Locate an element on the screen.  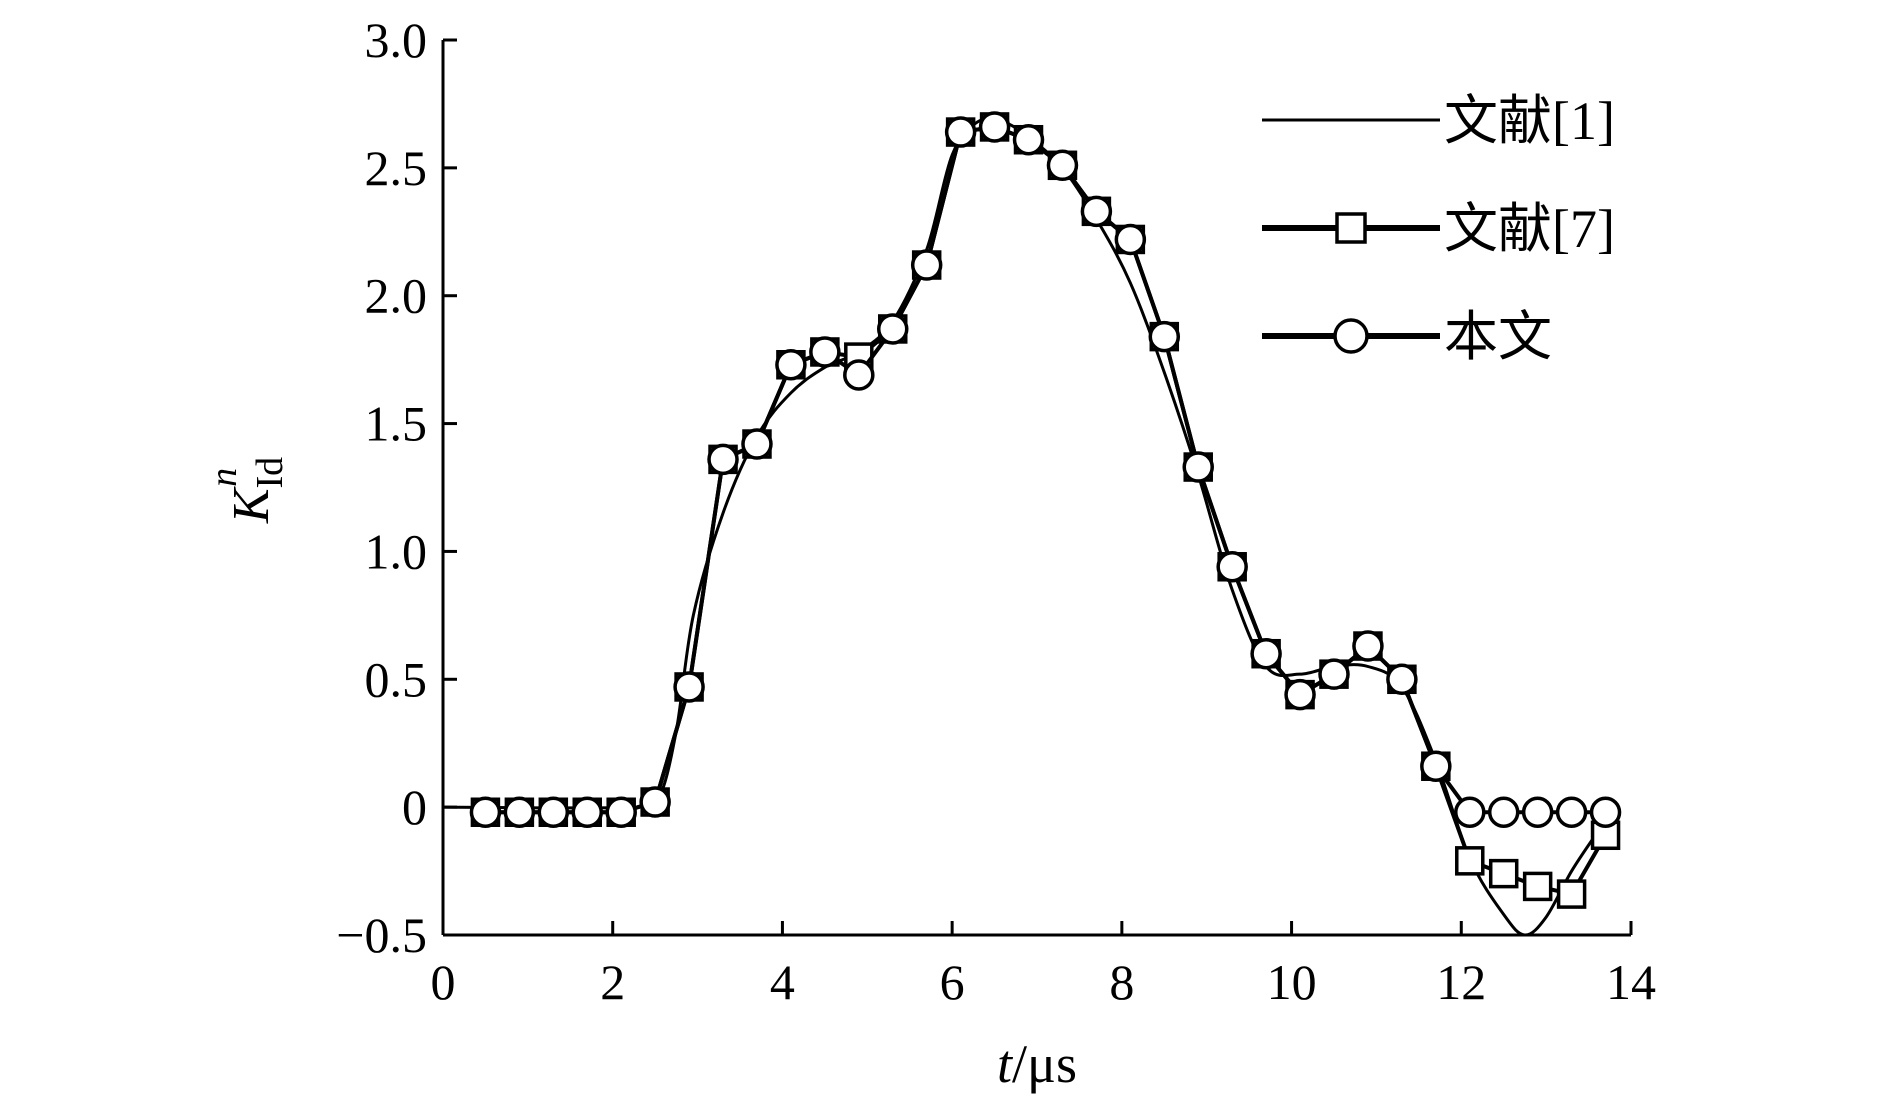
y-tick-label: 1.0 is located at coordinates (396, 551).